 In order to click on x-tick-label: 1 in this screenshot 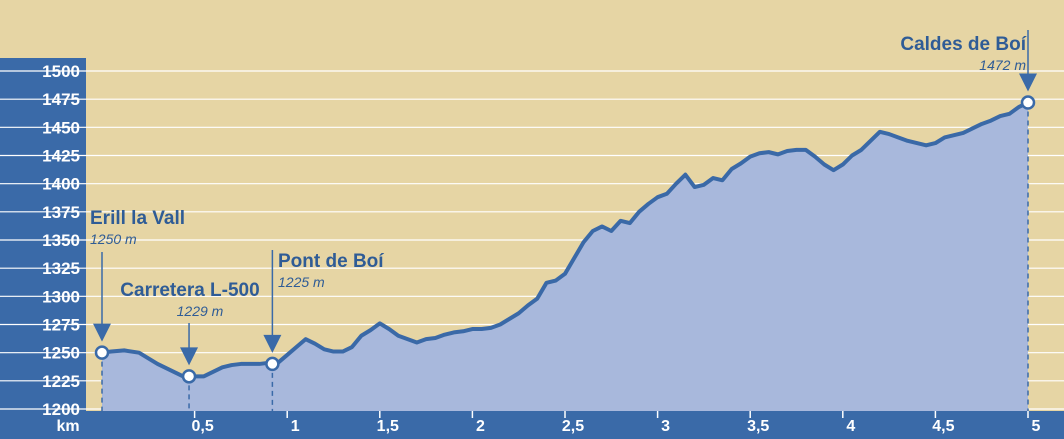, I will do `click(295, 426)`.